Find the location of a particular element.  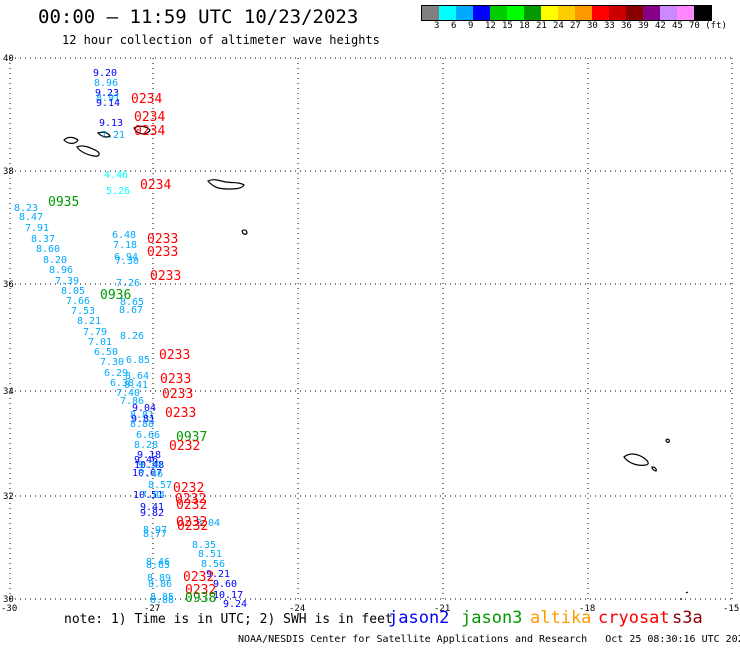

legend-item-jason3: jason3 is located at coordinates (492, 618).